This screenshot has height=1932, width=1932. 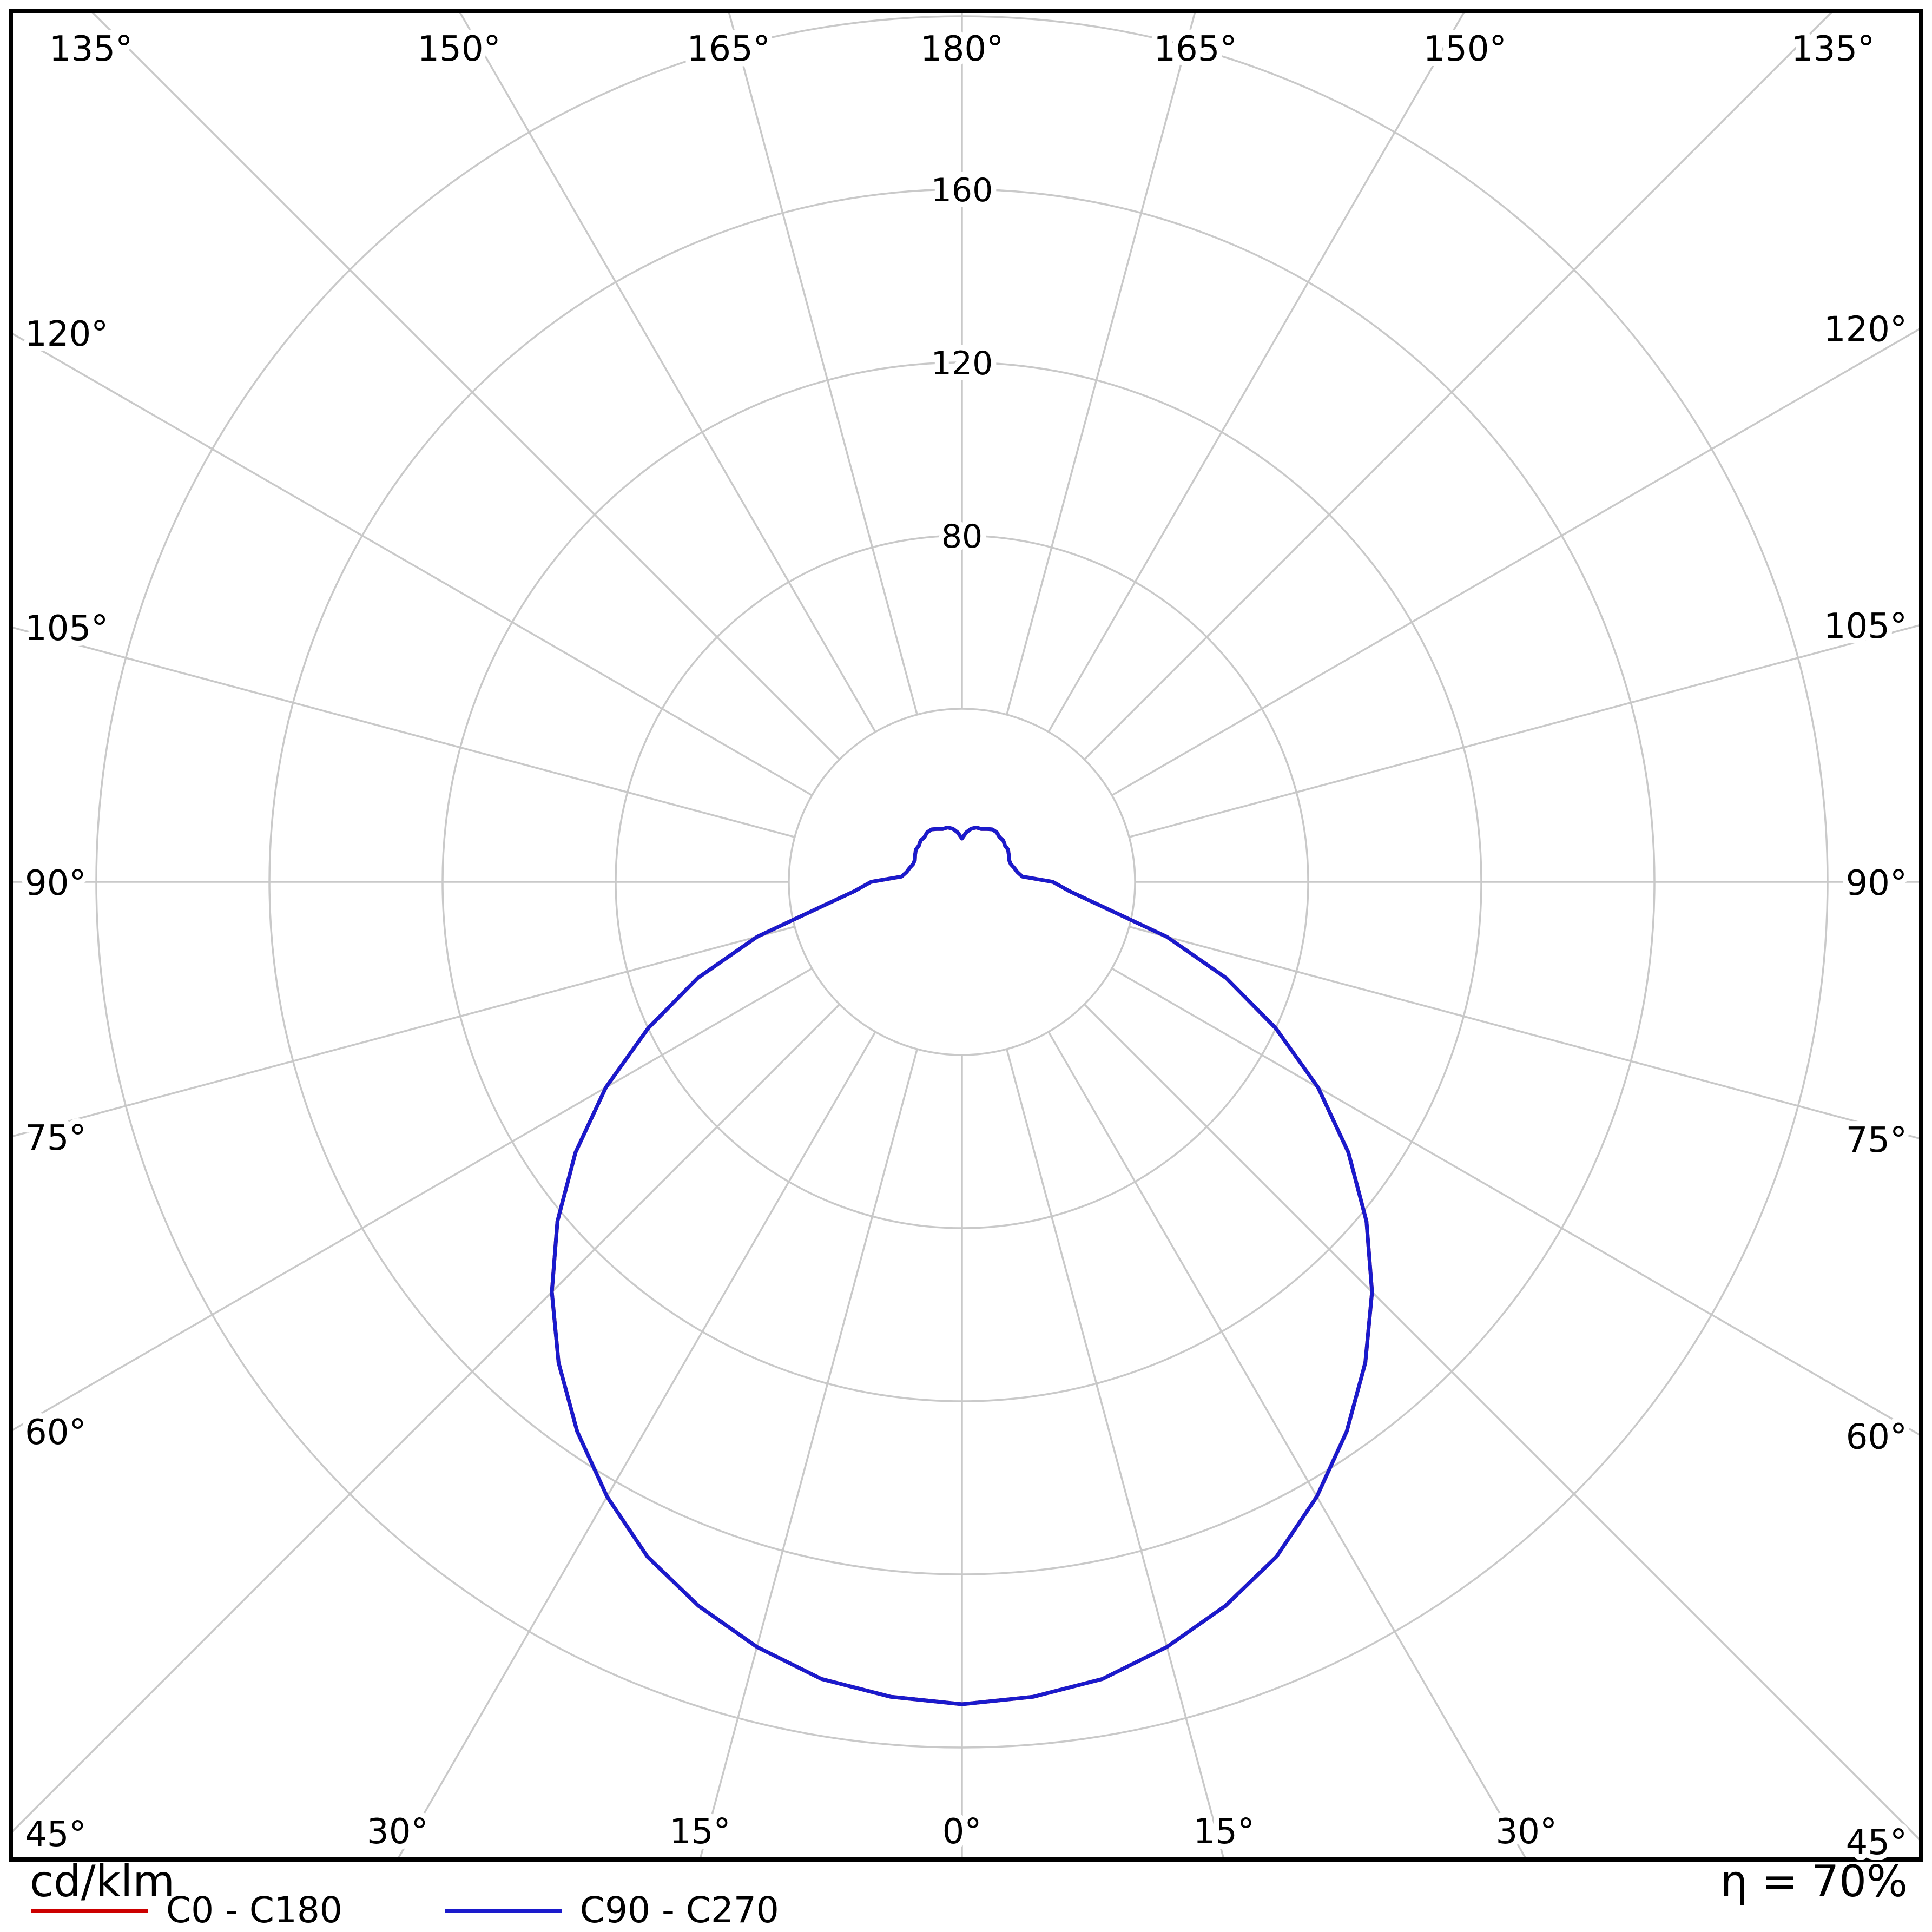 I want to click on radial-tick-labels: 80 120 160, so click(x=962, y=363).